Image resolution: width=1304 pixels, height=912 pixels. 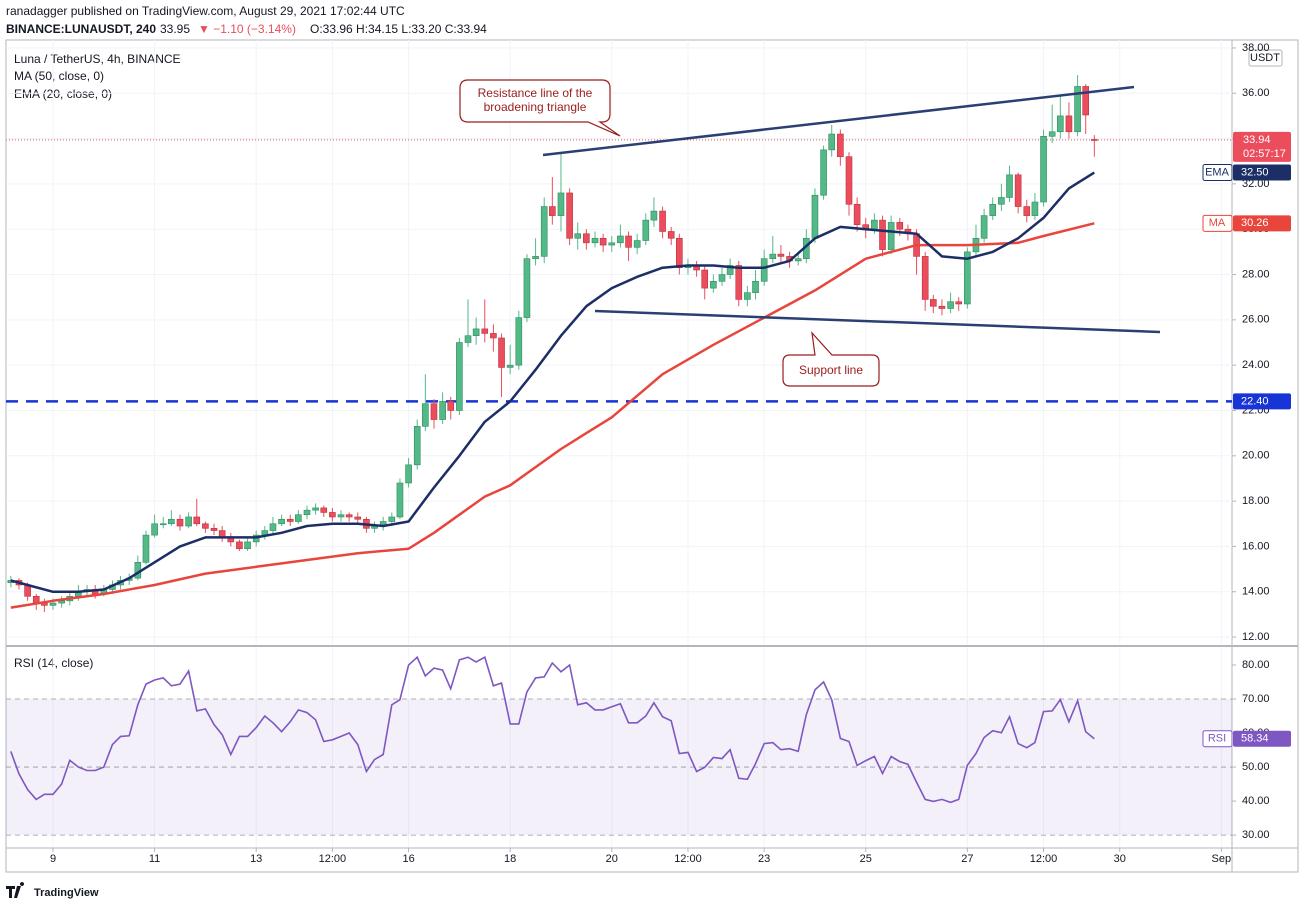 I want to click on callout-text: broadening triangle, so click(x=535, y=107).